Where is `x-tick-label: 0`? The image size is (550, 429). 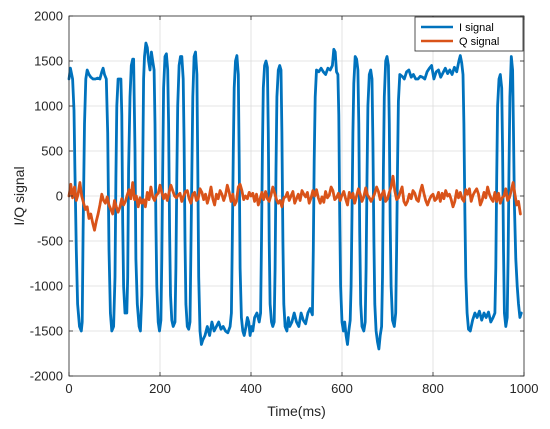 x-tick-label: 0 is located at coordinates (68, 388).